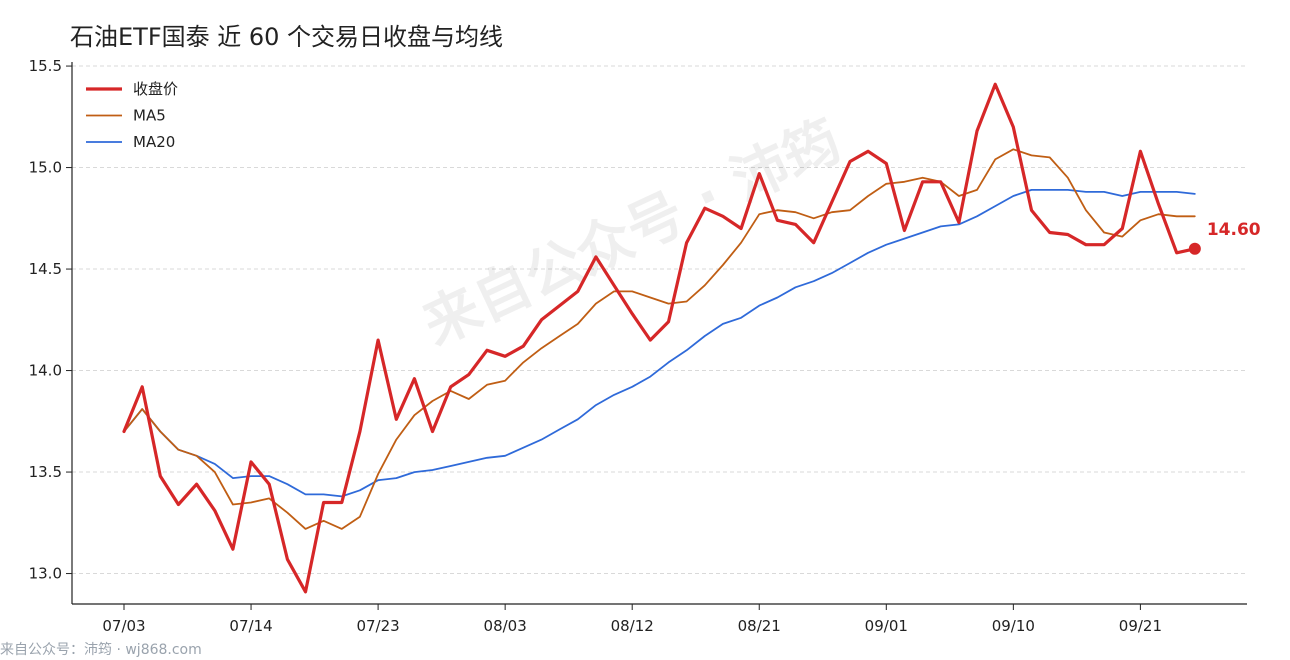 This screenshot has width=1290, height=660. I want to click on legend-label: MA20, so click(154, 142).